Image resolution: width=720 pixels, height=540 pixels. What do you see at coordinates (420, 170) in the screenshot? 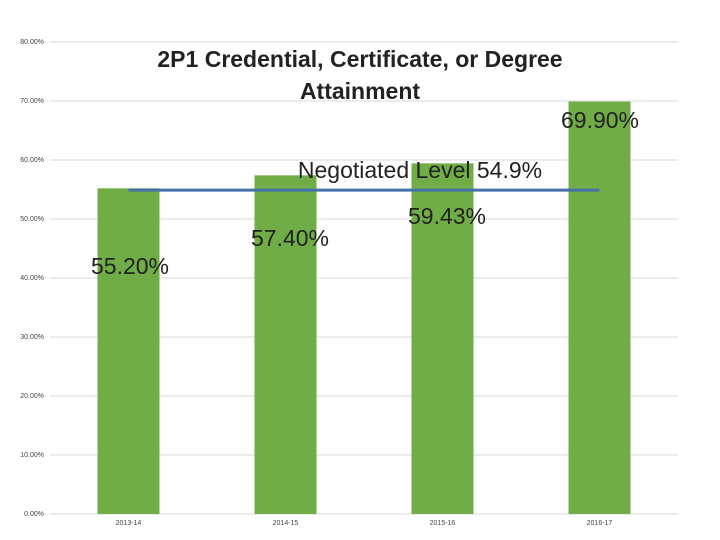
I see `target-label: Negotiated Level 54.9%` at bounding box center [420, 170].